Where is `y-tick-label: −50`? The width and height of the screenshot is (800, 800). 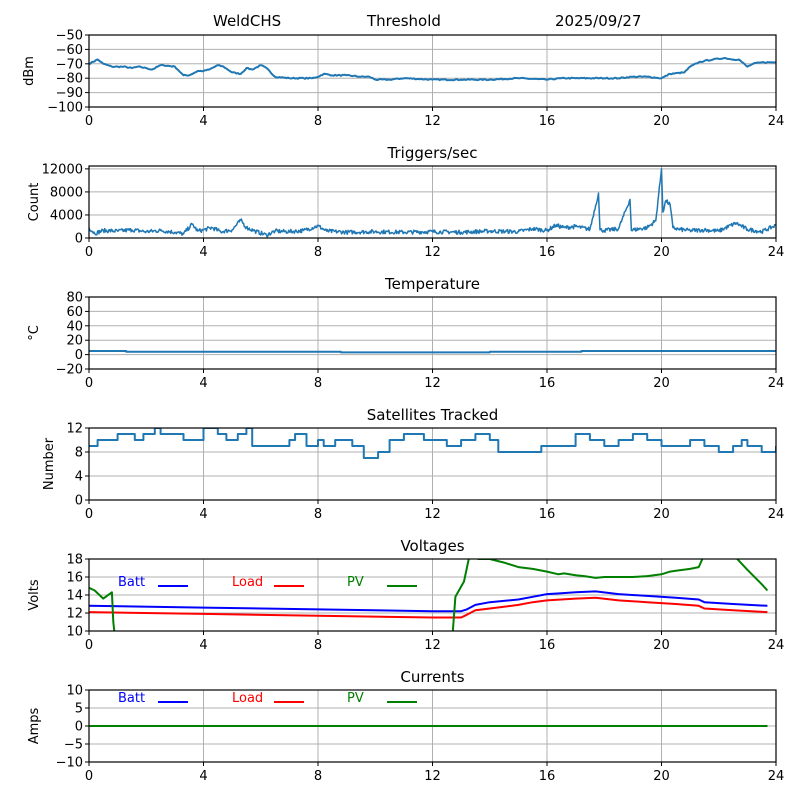 y-tick-label: −50 is located at coordinates (69, 36).